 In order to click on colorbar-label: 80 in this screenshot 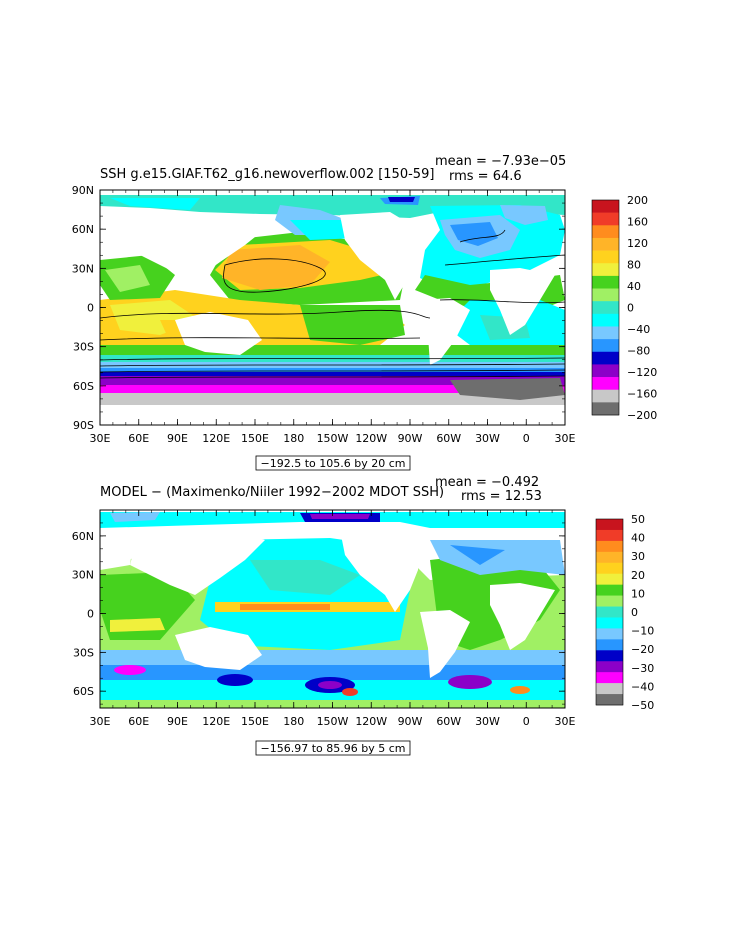, I will do `click(634, 265)`.